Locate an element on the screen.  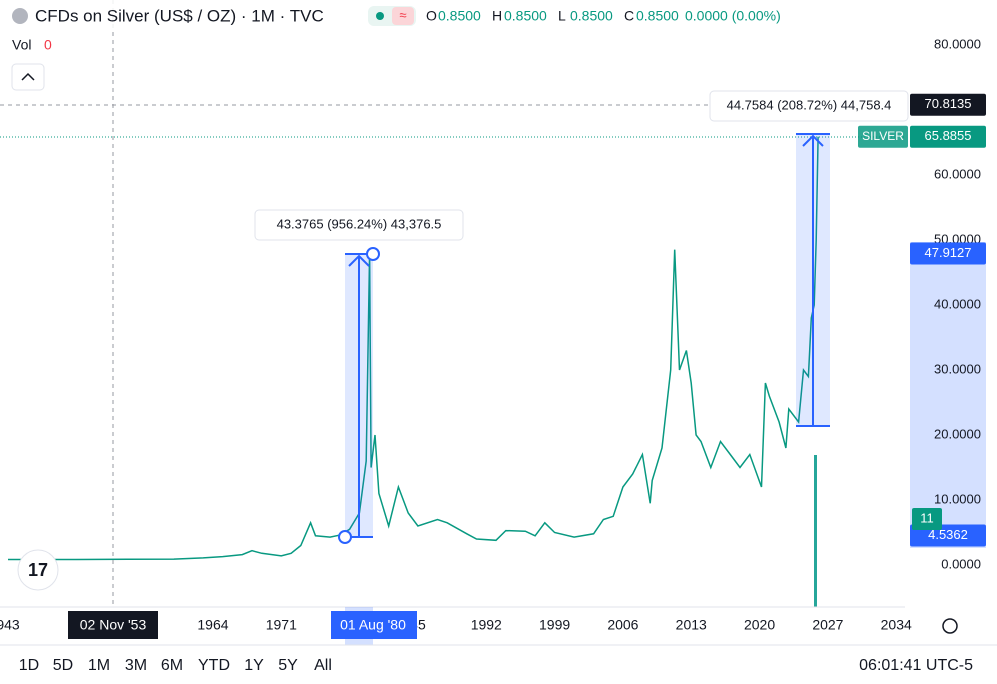
crosshair-date: 02 Nov '53 is located at coordinates (113, 625).